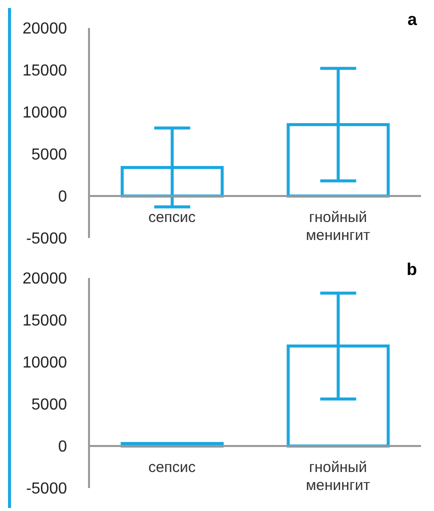 Image resolution: width=434 pixels, height=511 pixels. I want to click on chart-title: b, so click(411, 270).